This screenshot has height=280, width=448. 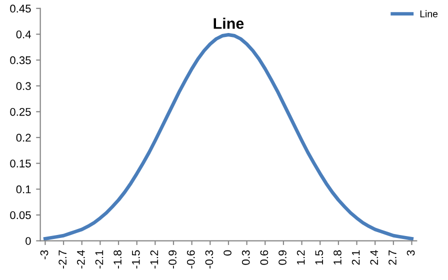 What do you see at coordinates (23, 189) in the screenshot?
I see `y-tick-label: 0.1` at bounding box center [23, 189].